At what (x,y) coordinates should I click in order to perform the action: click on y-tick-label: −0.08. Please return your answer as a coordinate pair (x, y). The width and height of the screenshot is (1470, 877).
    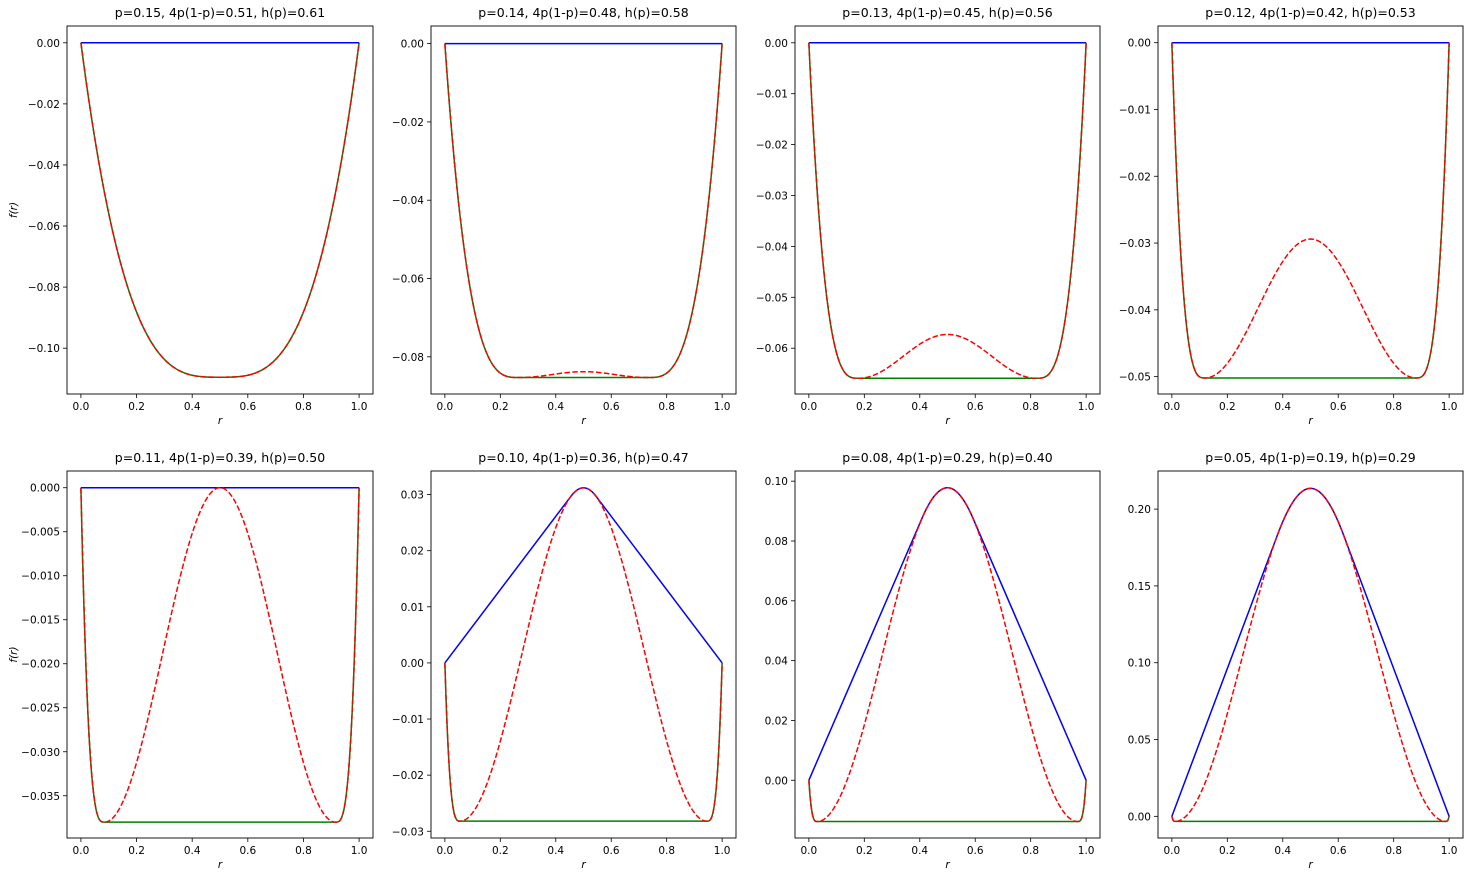
    Looking at the image, I should click on (44, 288).